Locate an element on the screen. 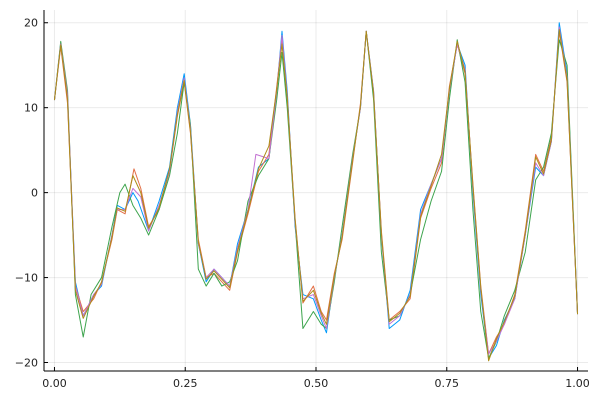  x-tick-label: 0.25 is located at coordinates (185, 383).